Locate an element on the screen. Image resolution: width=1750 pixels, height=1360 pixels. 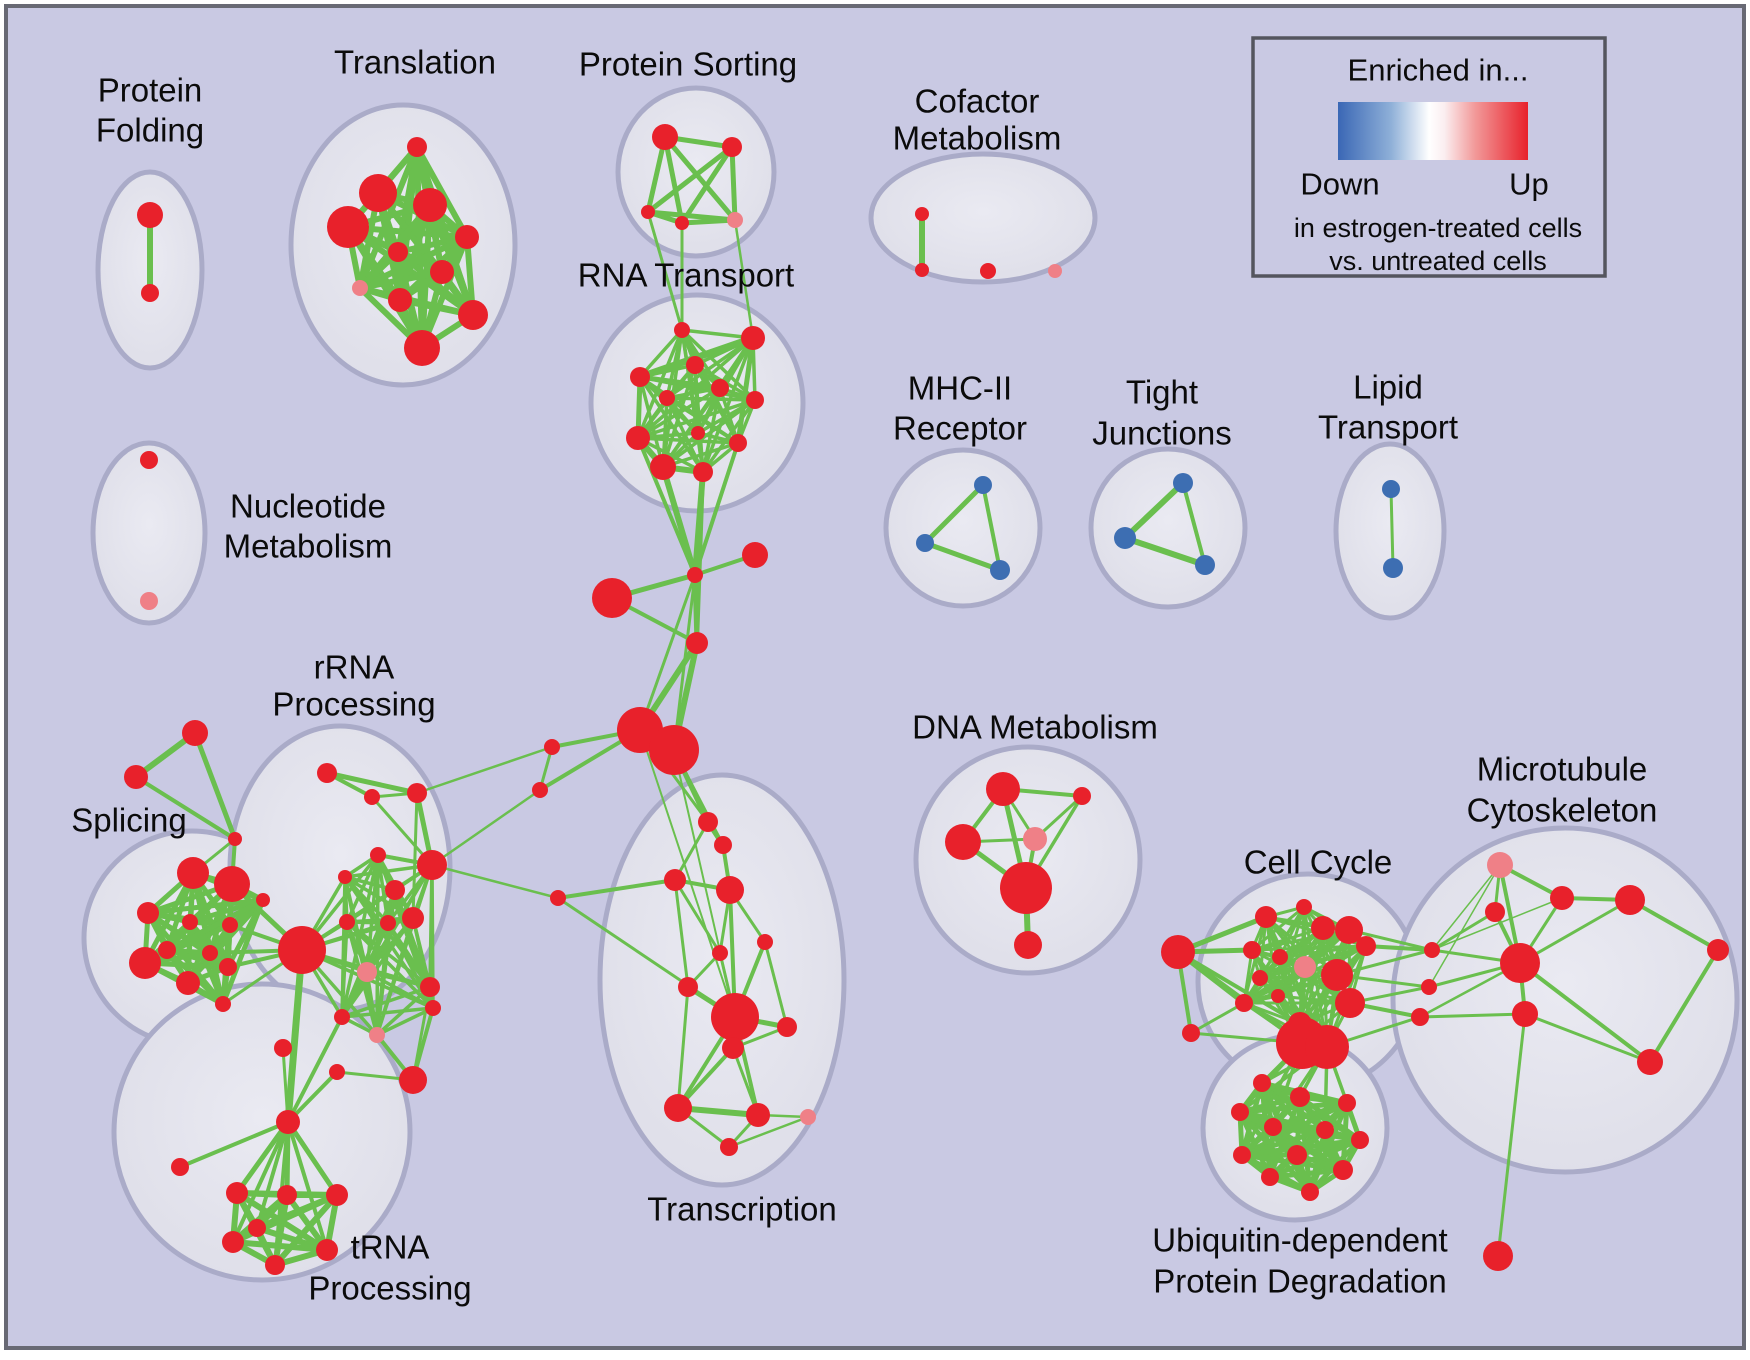
cluster-label-lipid-transport: Lipid is located at coordinates (1388, 387).